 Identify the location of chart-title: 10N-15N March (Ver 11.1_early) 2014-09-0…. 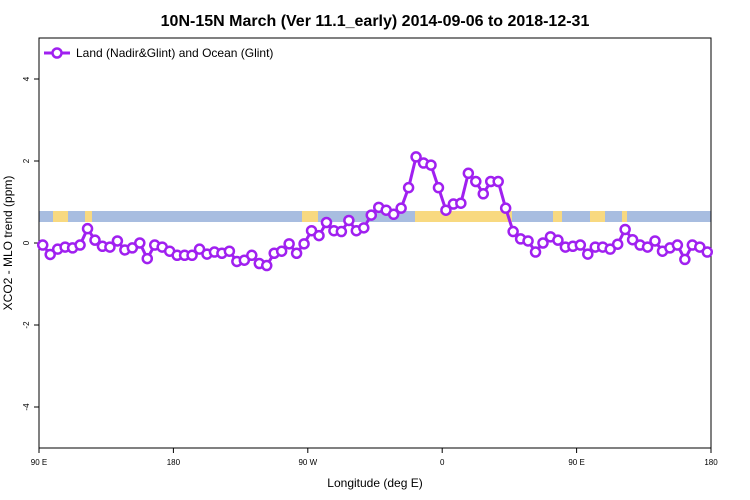
(375, 21).